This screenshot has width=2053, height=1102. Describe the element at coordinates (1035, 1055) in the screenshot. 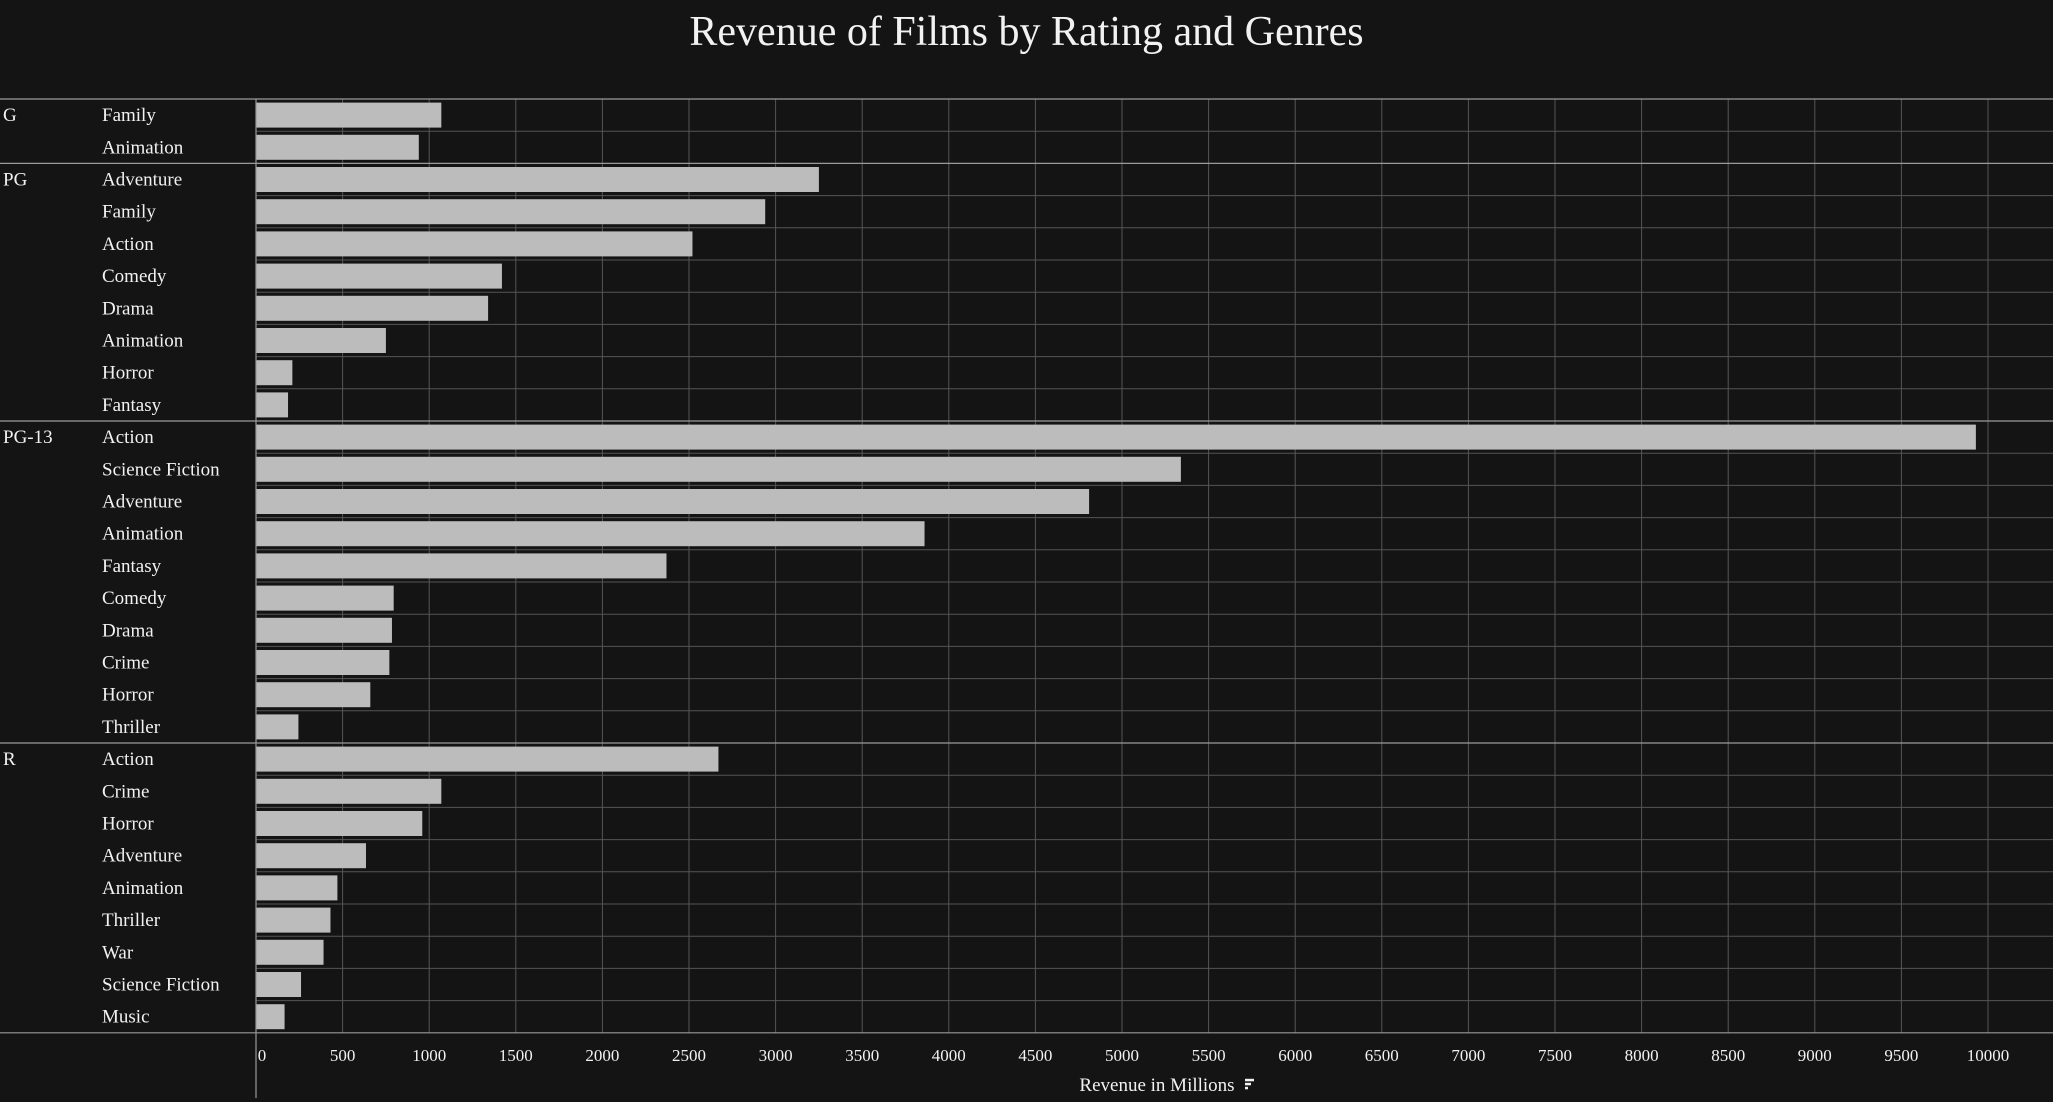

I see `x-tick-label: 4500` at that location.